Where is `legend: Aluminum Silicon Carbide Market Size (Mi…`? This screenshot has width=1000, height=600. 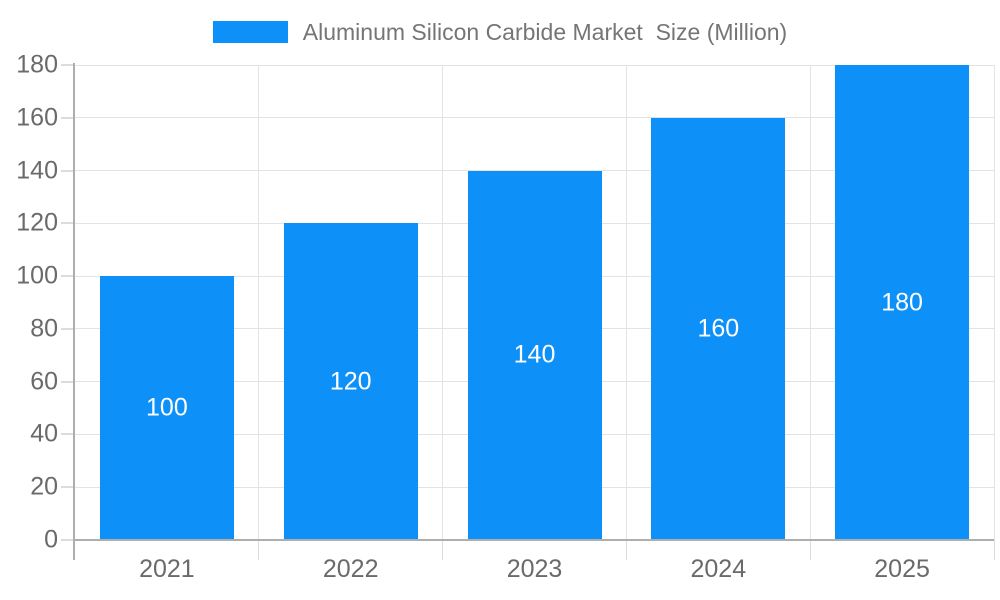
legend: Aluminum Silicon Carbide Market Size (Mi… is located at coordinates (500, 32).